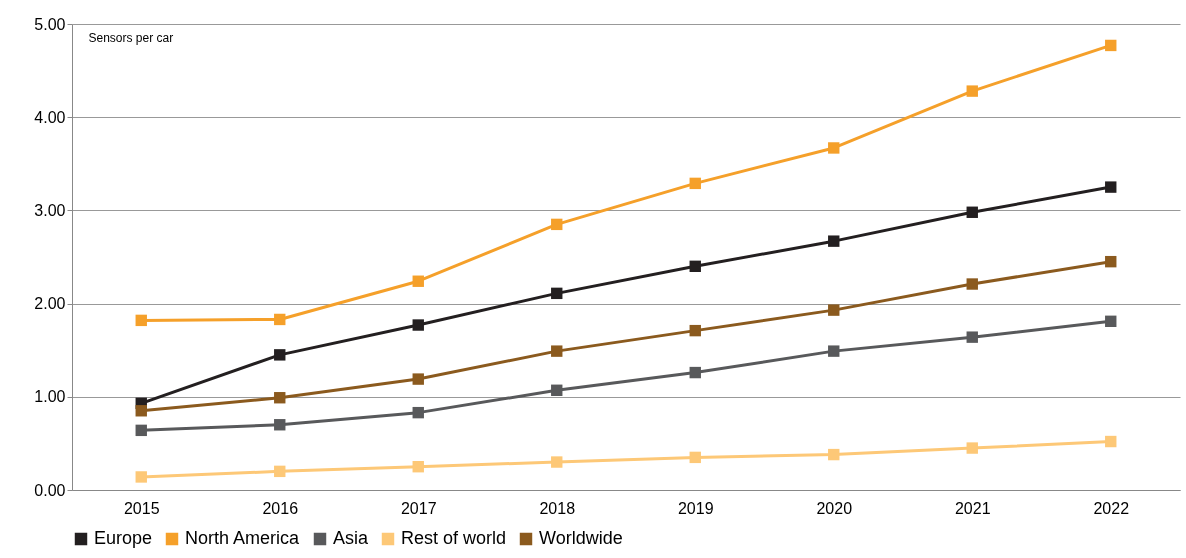 The image size is (1186, 558). What do you see at coordinates (141, 508) in the screenshot?
I see `x-tick-label: 2015` at bounding box center [141, 508].